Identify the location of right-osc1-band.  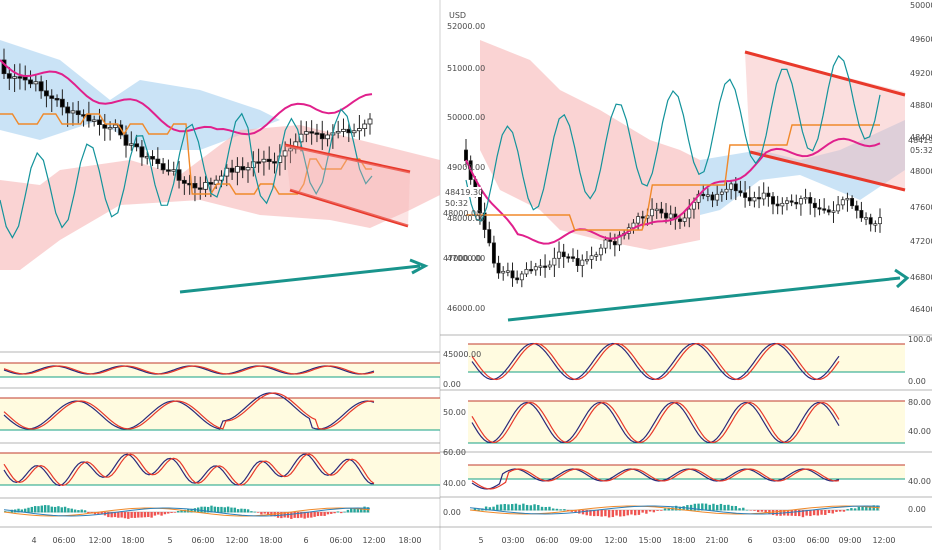
(686, 358).